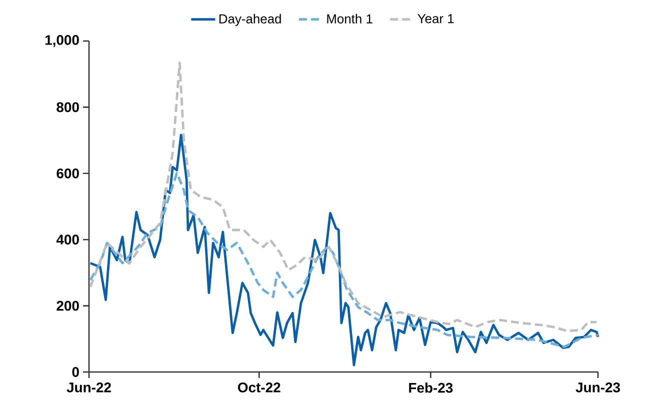 The image size is (645, 414). What do you see at coordinates (67, 305) in the screenshot?
I see `y-tick-label: 200` at bounding box center [67, 305].